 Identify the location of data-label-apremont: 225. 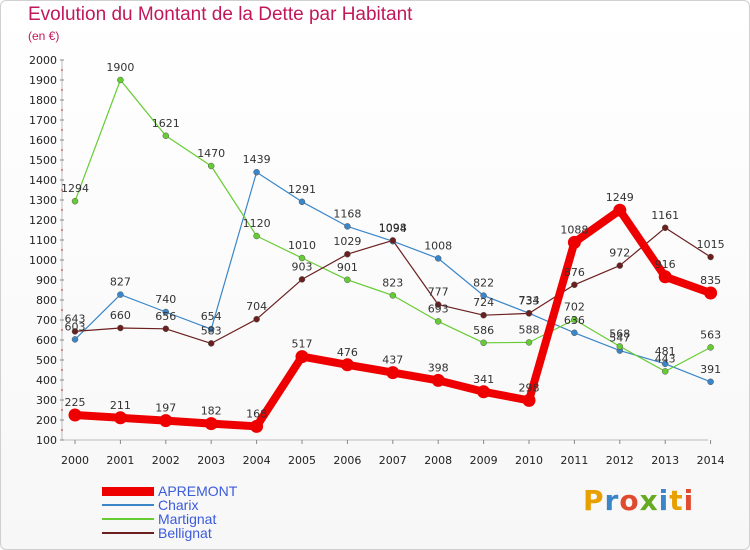
(75, 402).